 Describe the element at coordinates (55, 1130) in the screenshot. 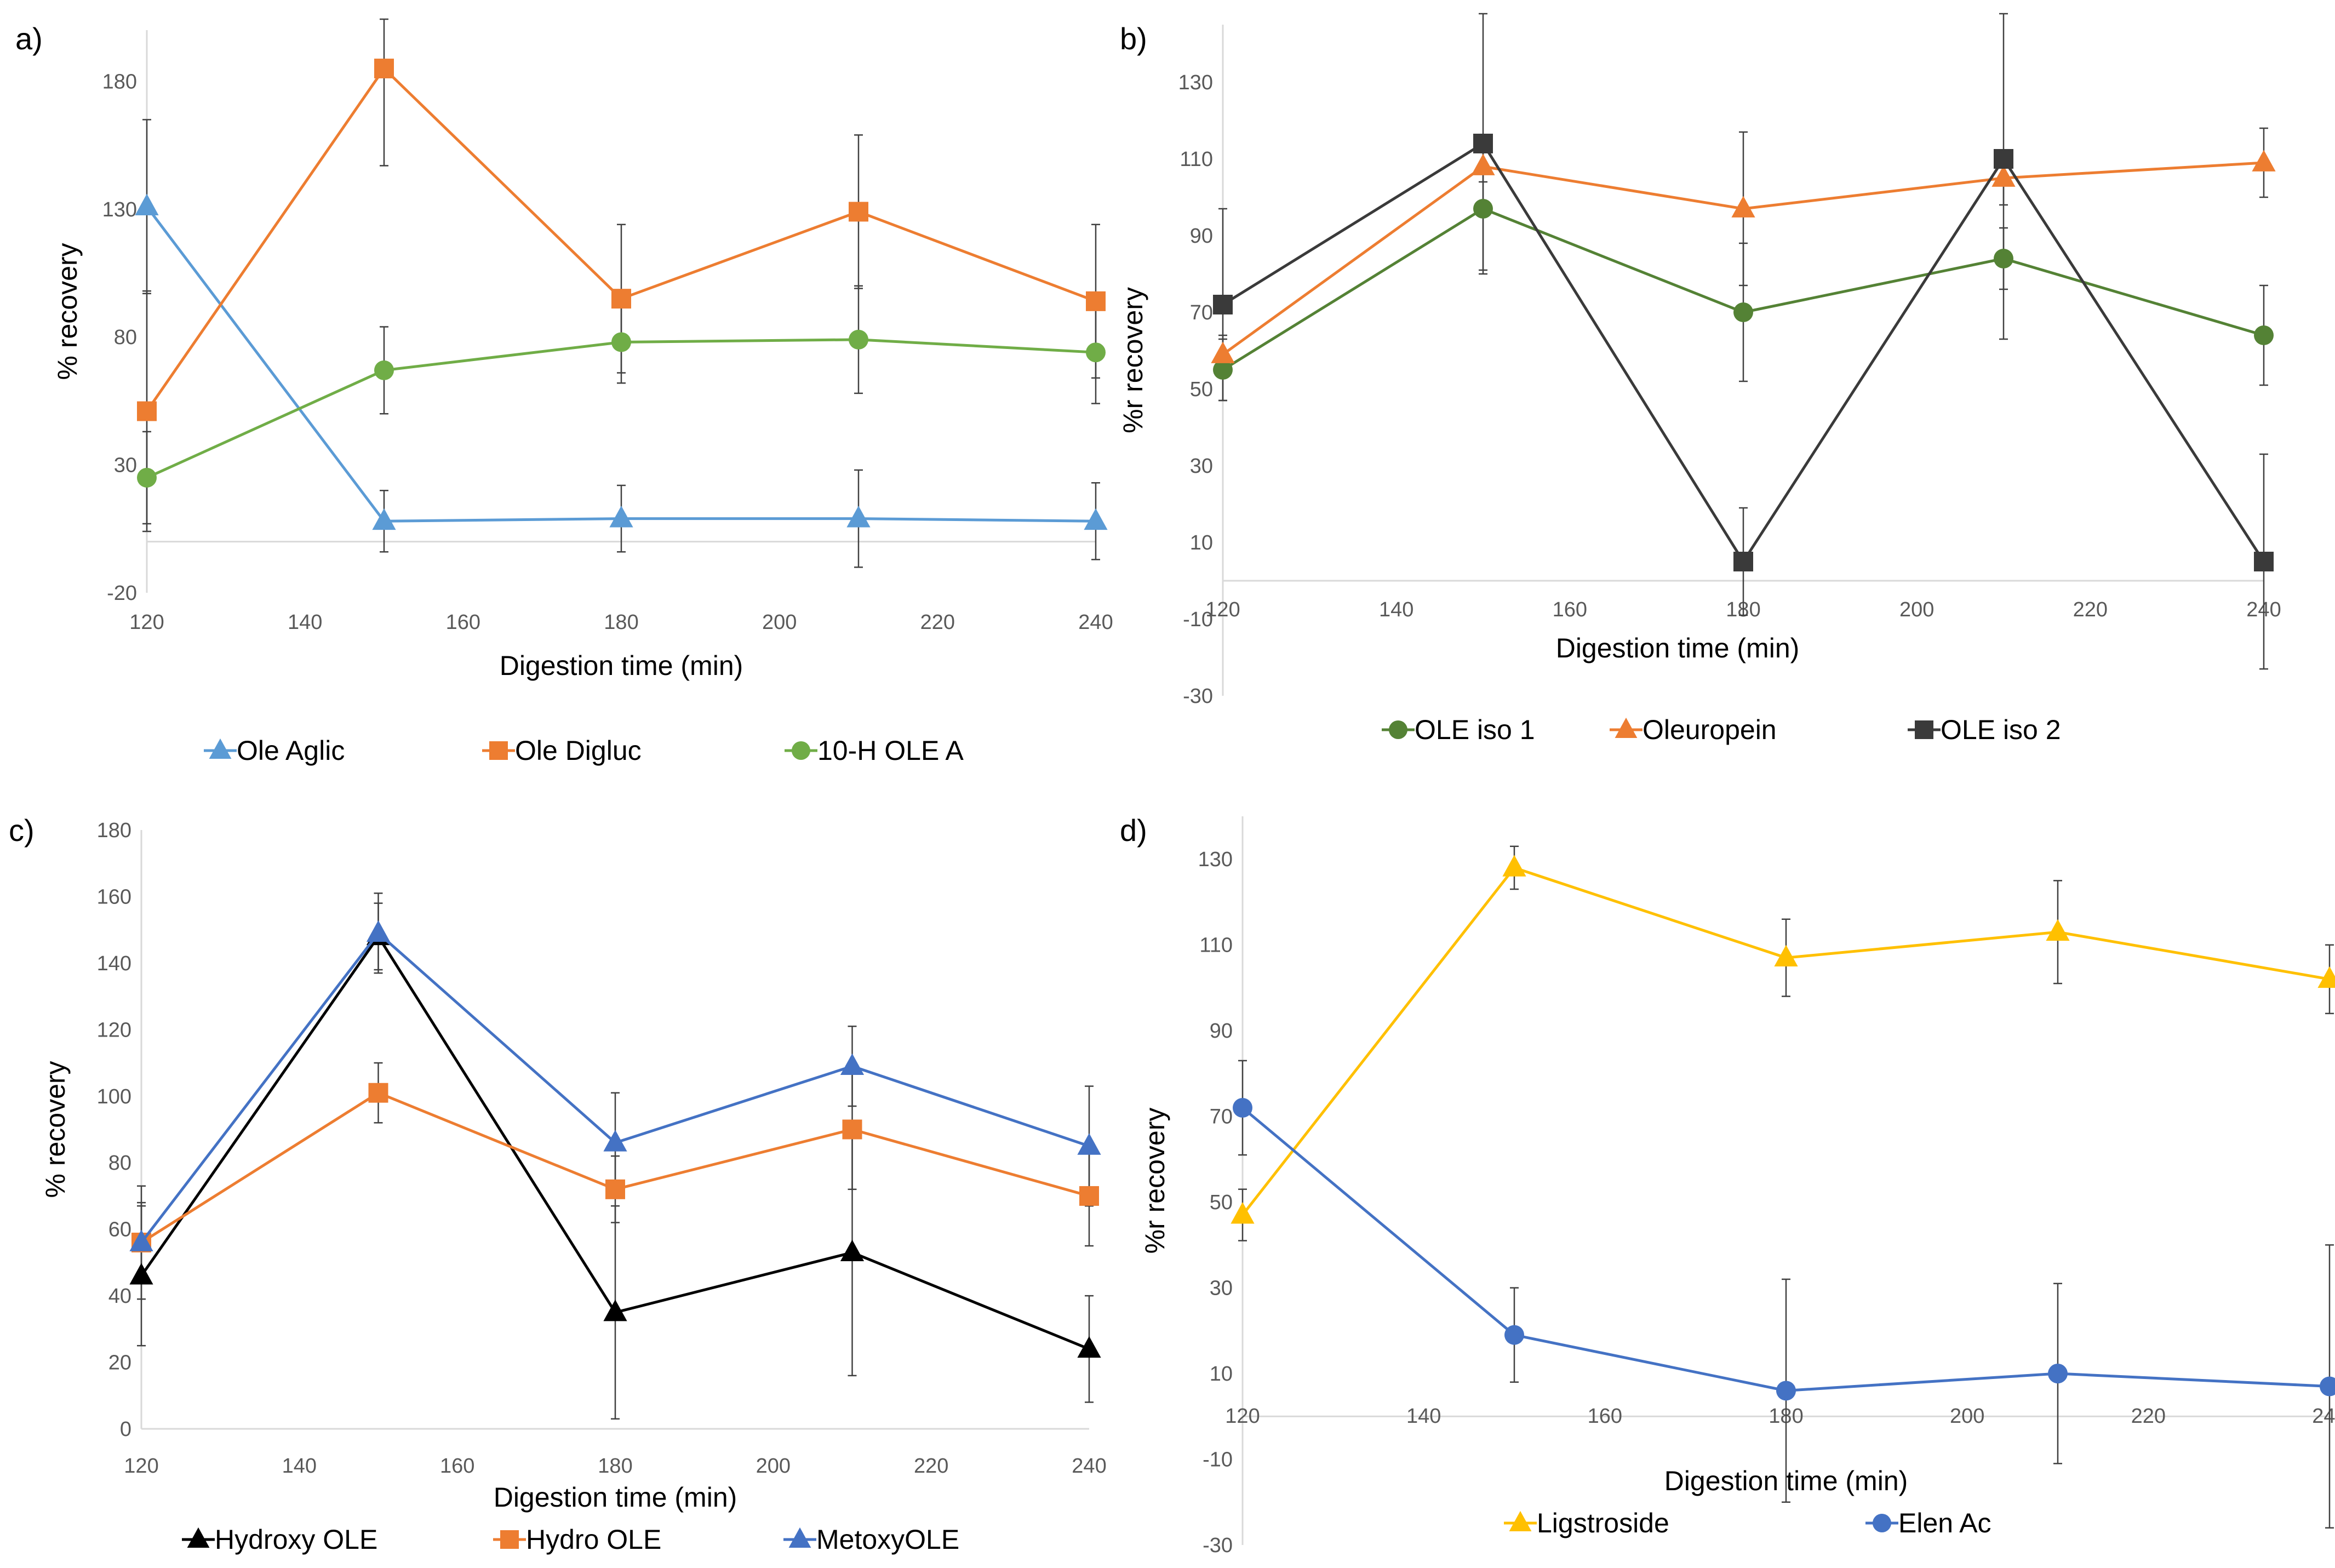

I see `y-axis-title: % recovery` at that location.